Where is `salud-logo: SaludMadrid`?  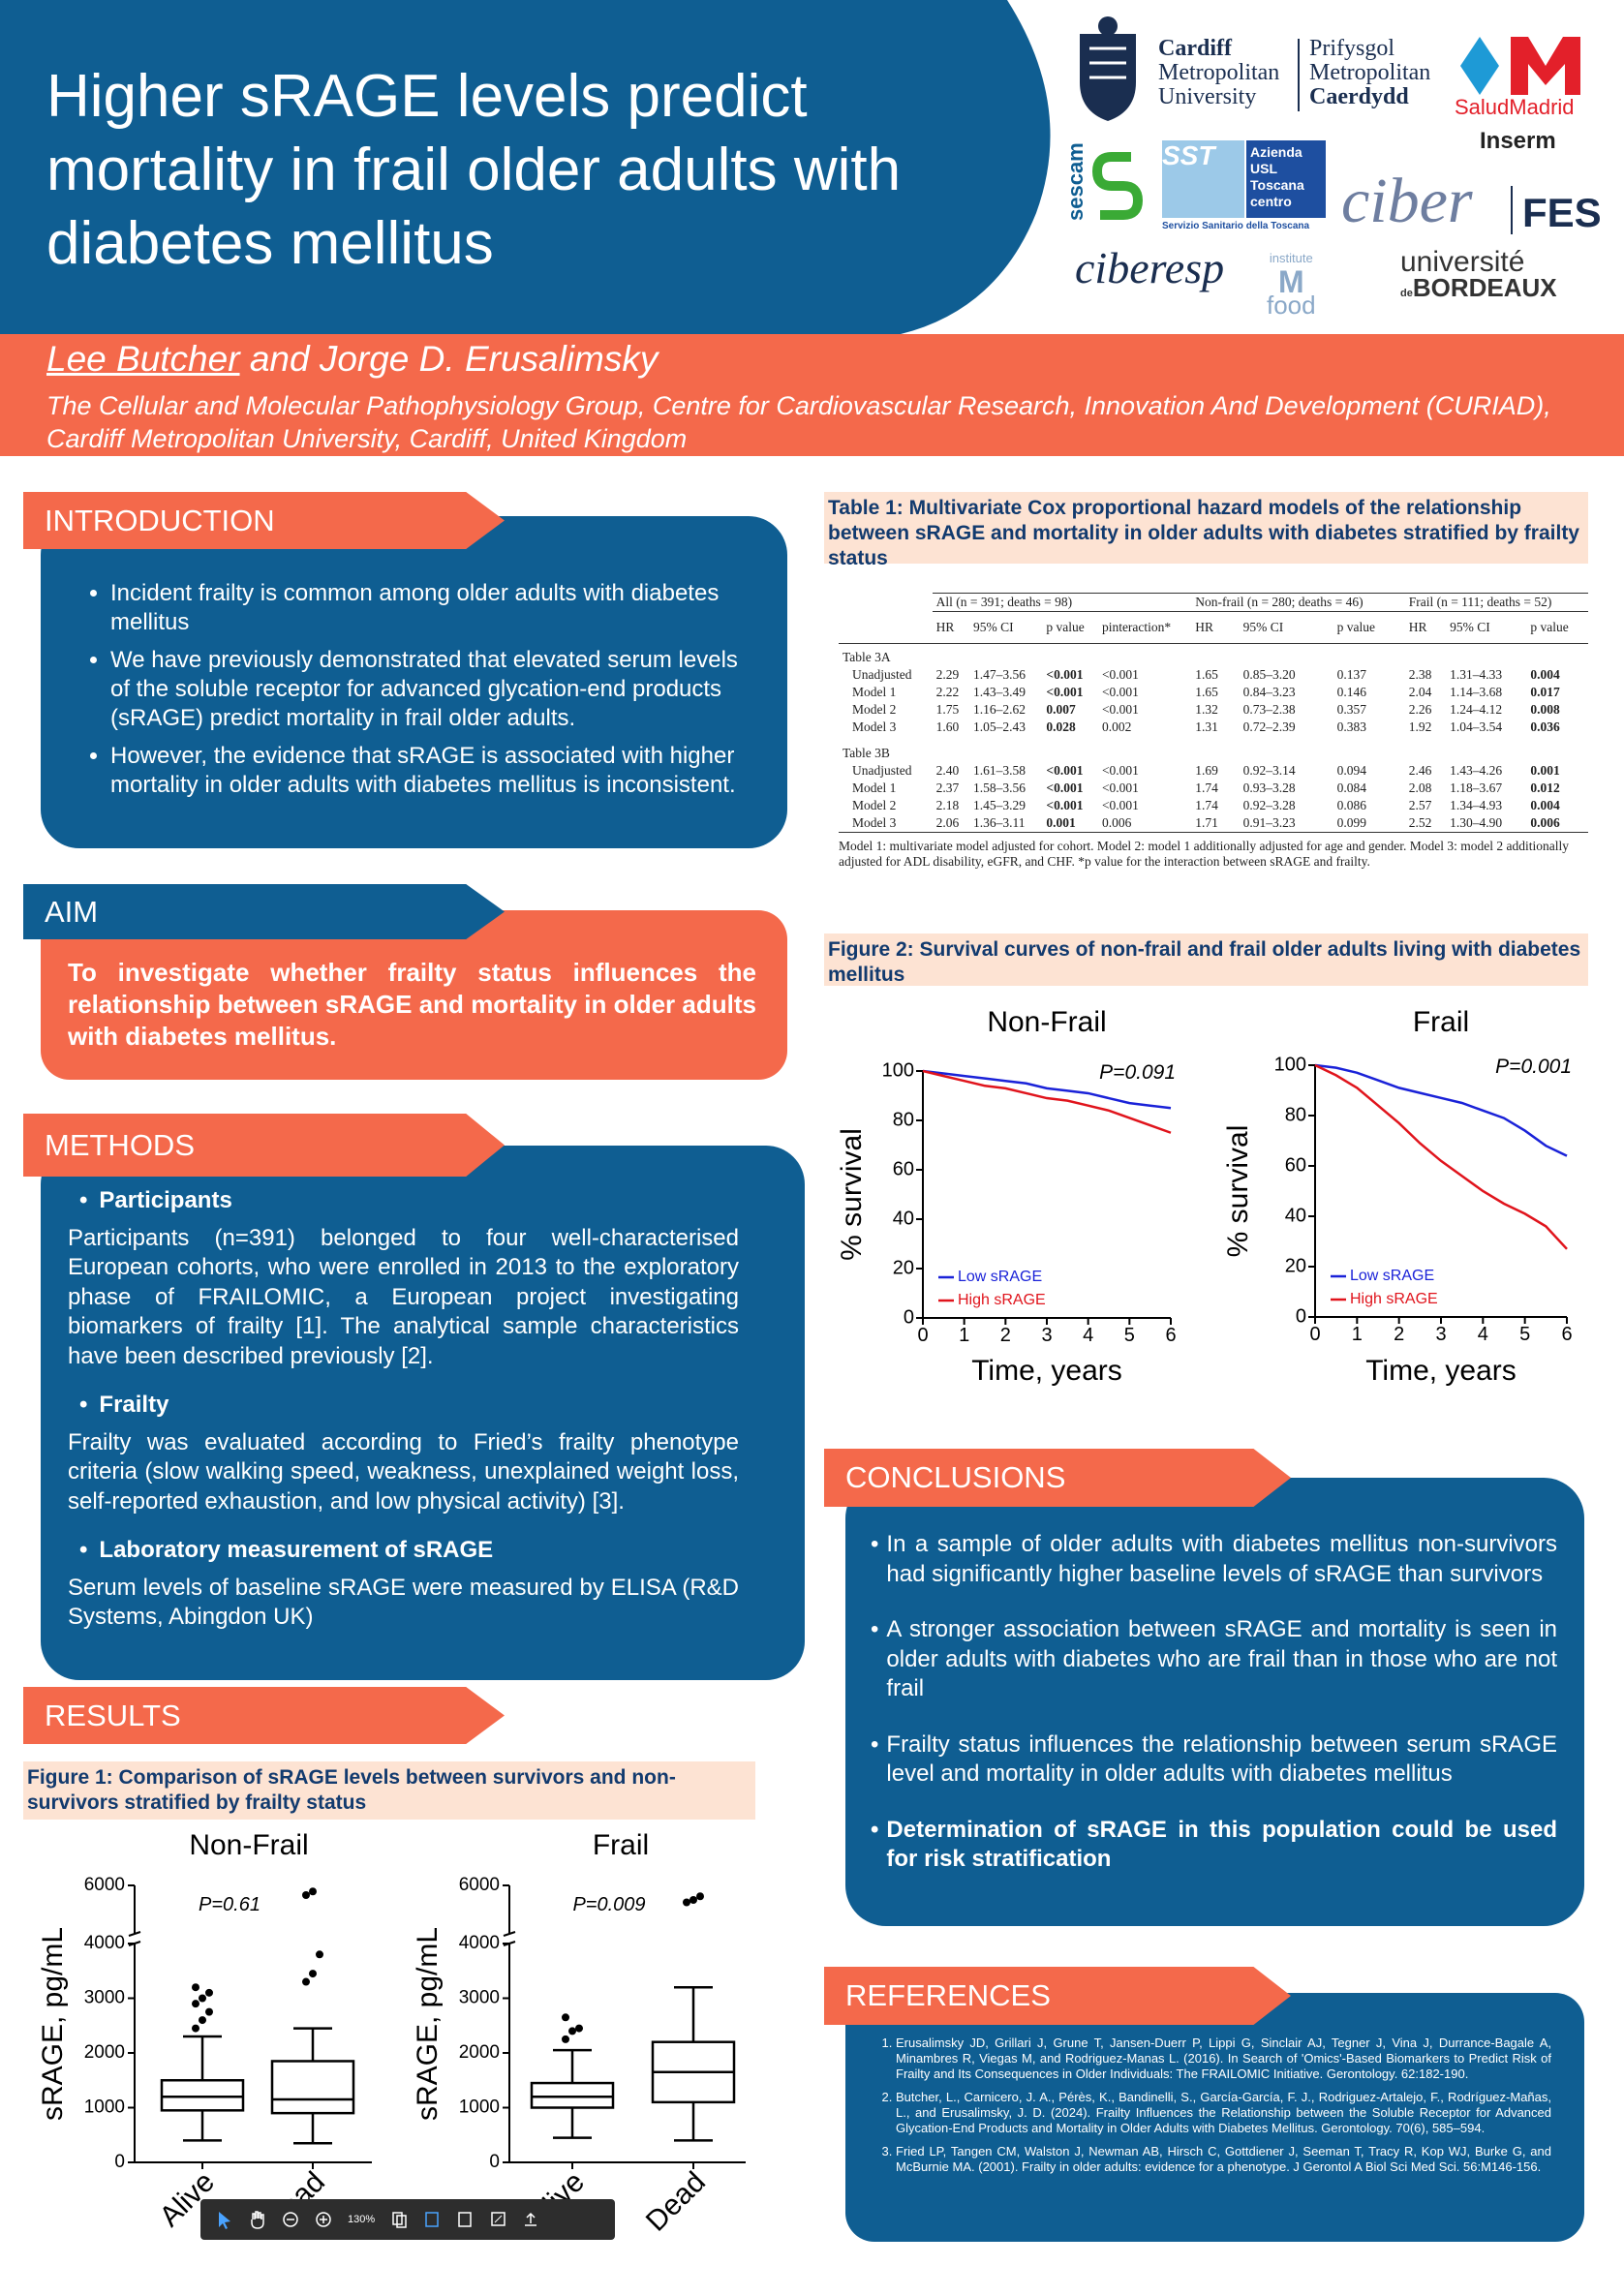 salud-logo: SaludMadrid is located at coordinates (1515, 107).